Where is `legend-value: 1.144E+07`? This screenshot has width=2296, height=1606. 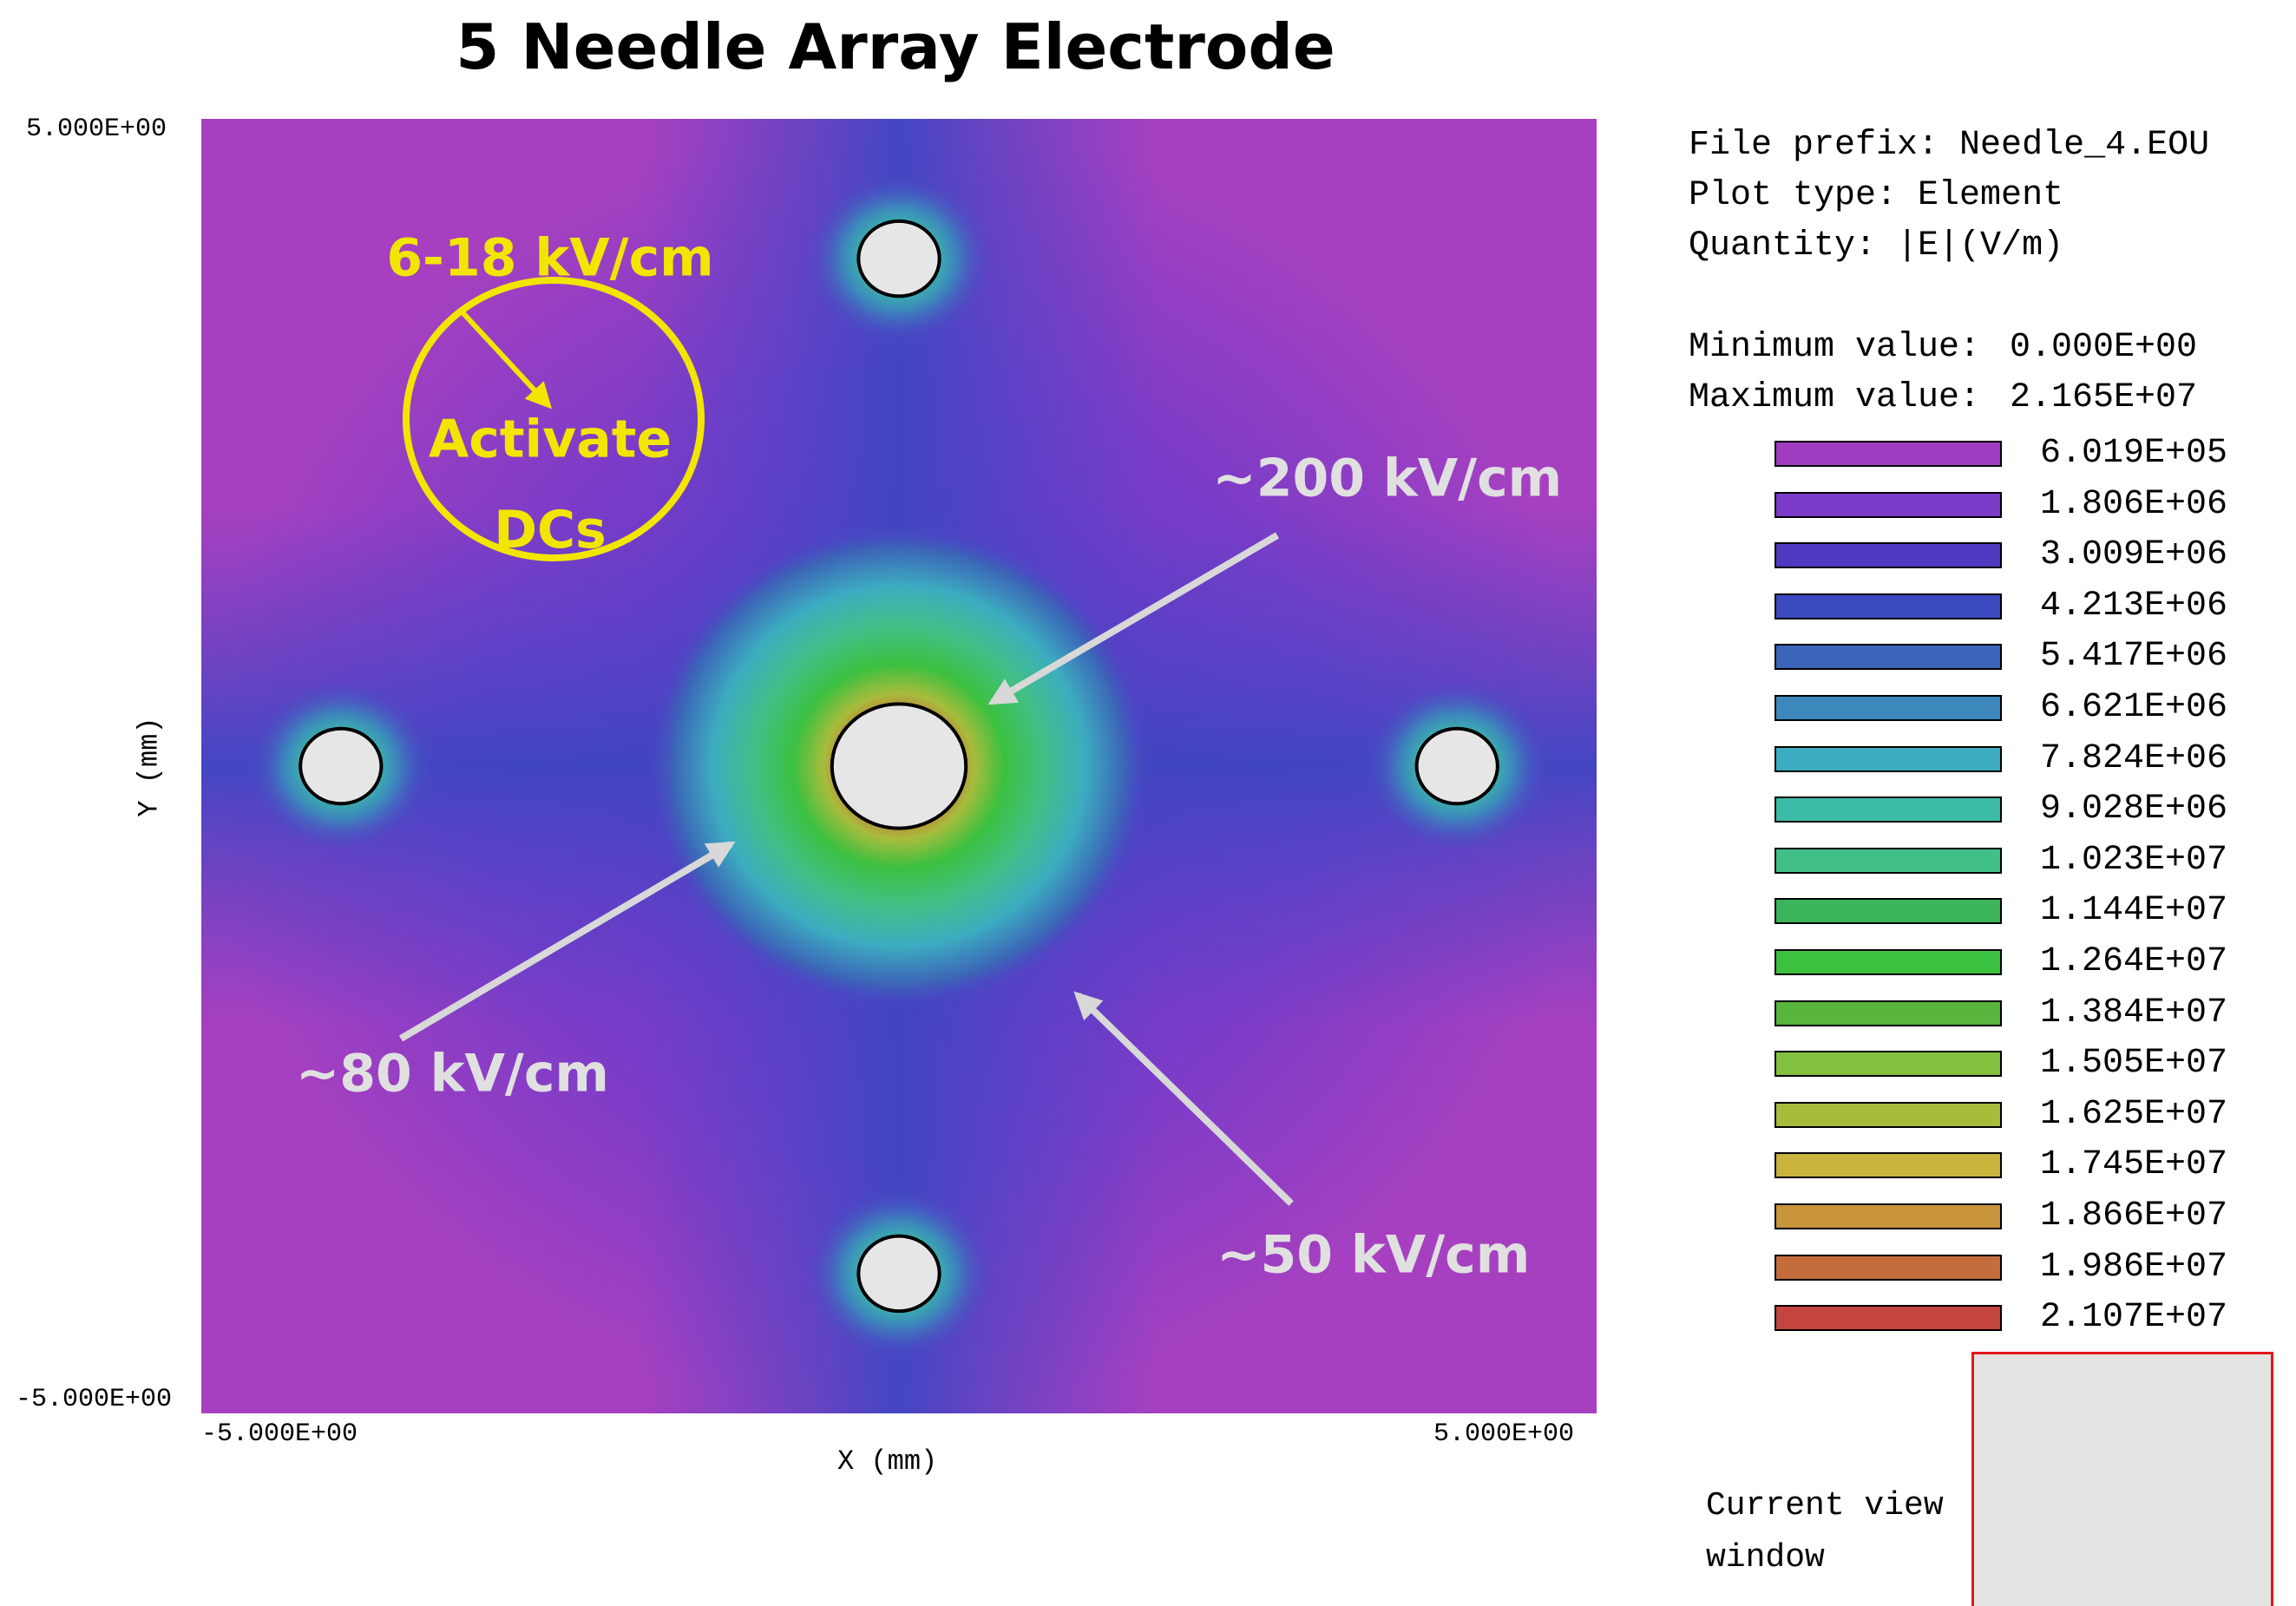
legend-value: 1.144E+07 is located at coordinates (2134, 911).